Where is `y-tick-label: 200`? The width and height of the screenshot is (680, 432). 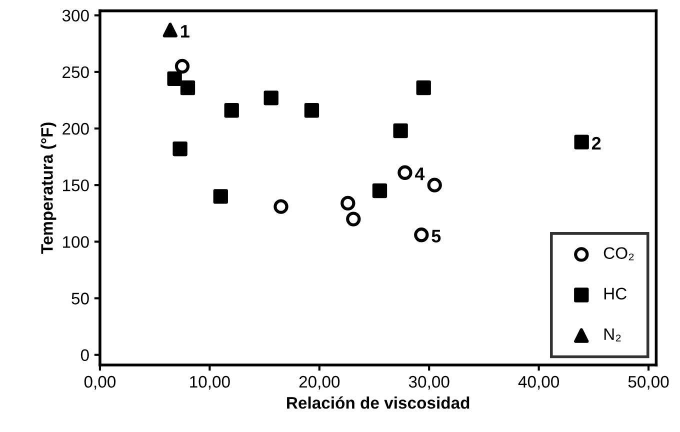
y-tick-label: 200 is located at coordinates (75, 128).